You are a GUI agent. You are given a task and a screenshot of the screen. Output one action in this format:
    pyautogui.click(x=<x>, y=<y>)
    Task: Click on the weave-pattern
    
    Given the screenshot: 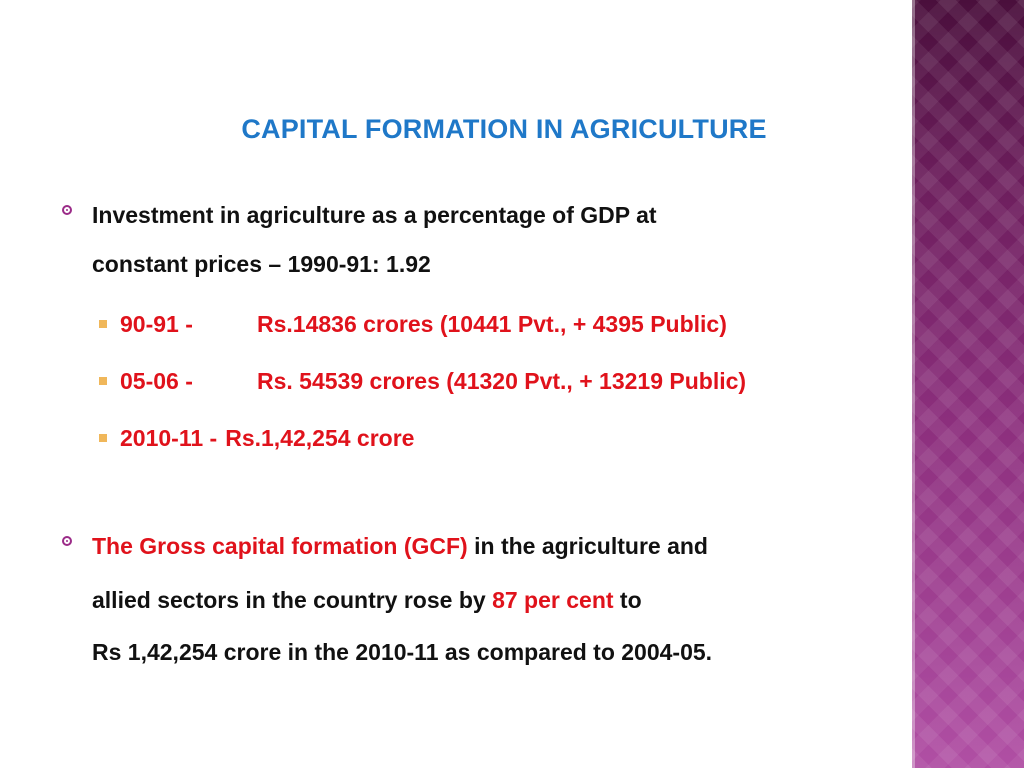 What is the action you would take?
    pyautogui.click(x=968, y=384)
    